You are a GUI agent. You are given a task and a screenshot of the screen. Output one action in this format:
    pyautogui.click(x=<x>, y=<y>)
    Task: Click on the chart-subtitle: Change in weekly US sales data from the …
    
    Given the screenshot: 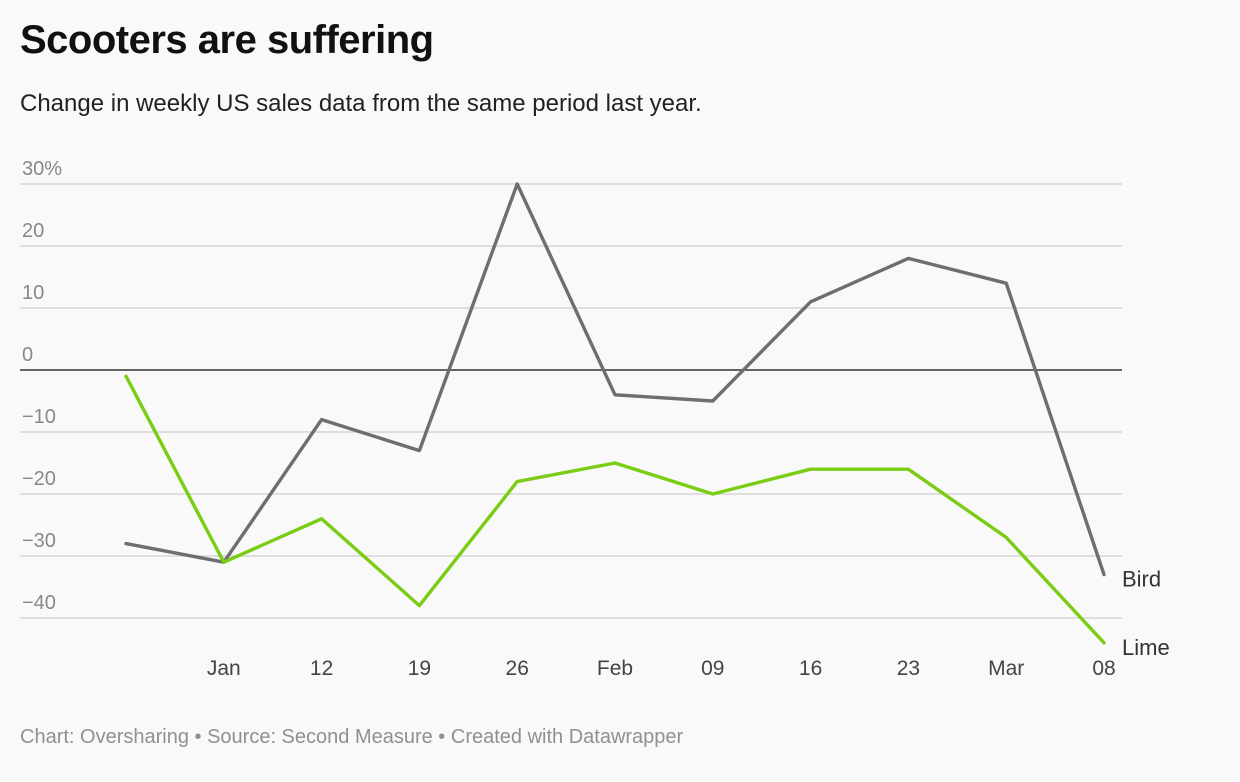 What is the action you would take?
    pyautogui.click(x=361, y=103)
    